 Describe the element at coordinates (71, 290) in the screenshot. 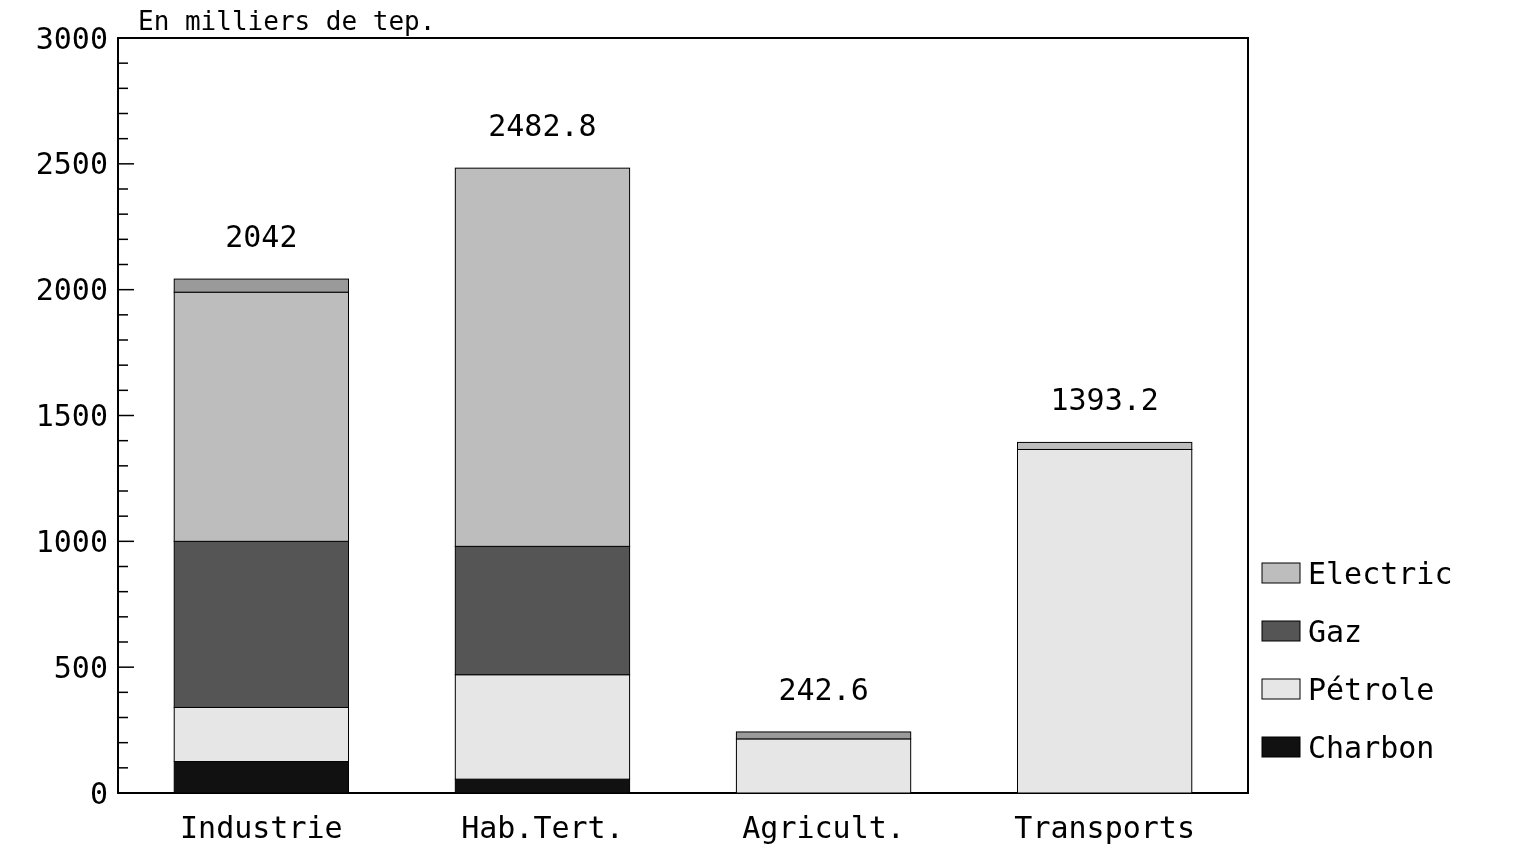

I see `y-tick-label: 2000` at that location.